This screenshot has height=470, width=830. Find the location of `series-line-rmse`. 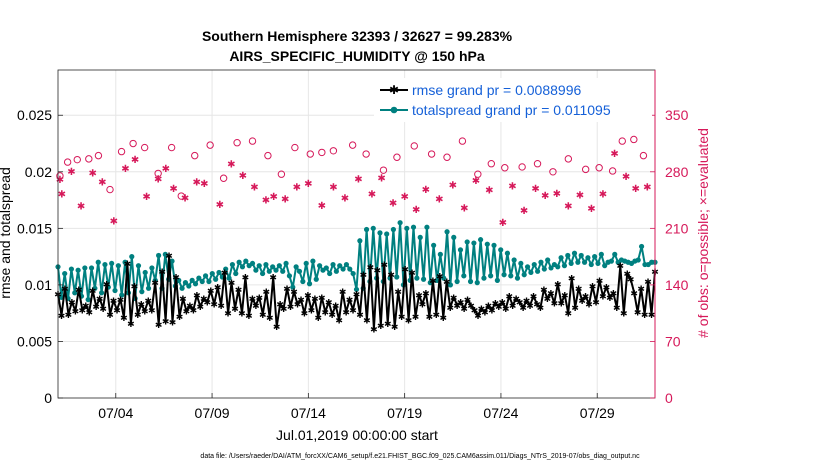

series-line-rmse is located at coordinates (356, 292).